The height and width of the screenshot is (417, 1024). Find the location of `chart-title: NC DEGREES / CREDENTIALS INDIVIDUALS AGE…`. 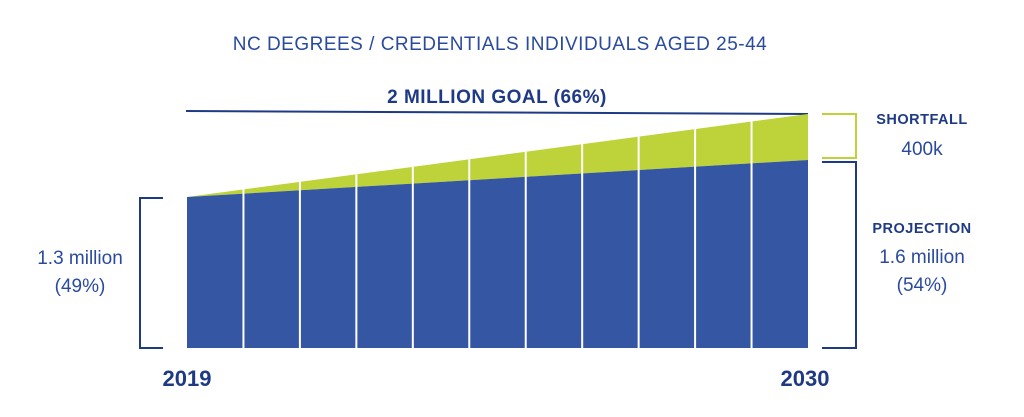

chart-title: NC DEGREES / CREDENTIALS INDIVIDUALS AGE… is located at coordinates (500, 44).